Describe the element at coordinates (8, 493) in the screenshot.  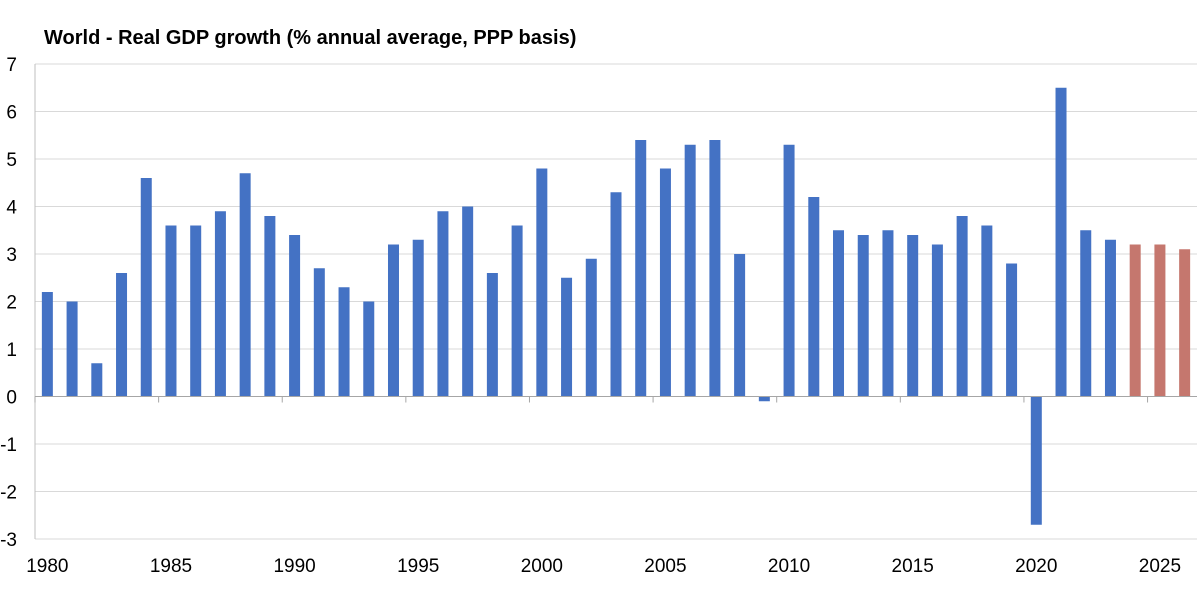
I see `y-tick-label: -2` at that location.